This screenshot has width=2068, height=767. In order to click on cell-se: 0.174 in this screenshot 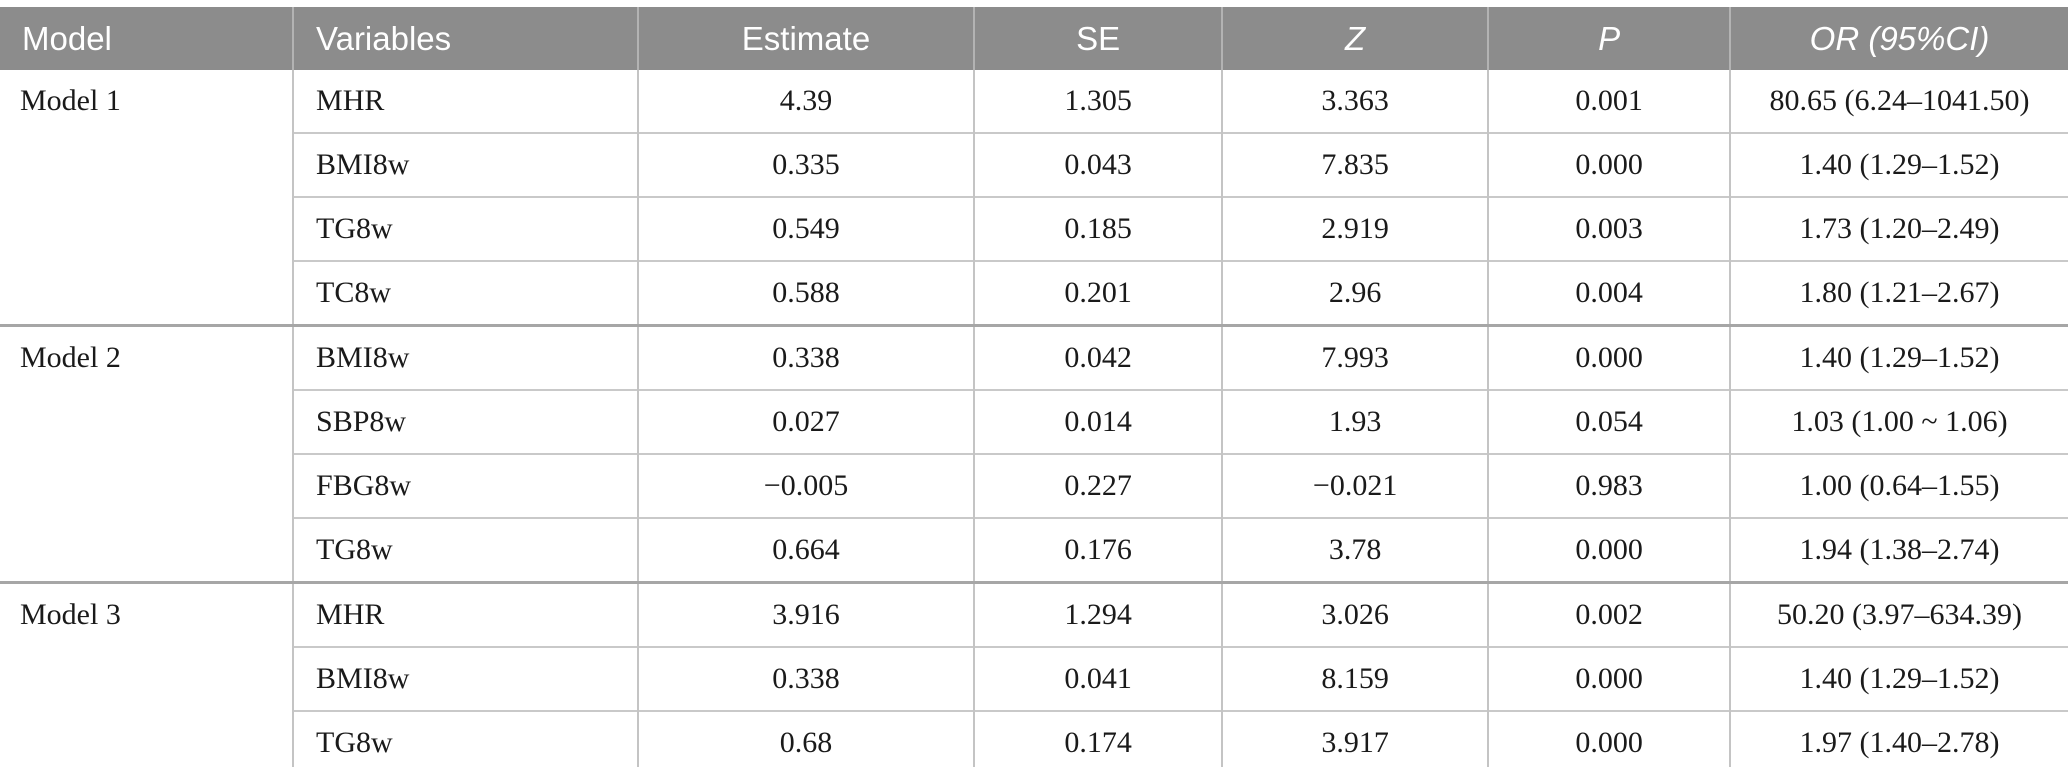, I will do `click(1098, 738)`.